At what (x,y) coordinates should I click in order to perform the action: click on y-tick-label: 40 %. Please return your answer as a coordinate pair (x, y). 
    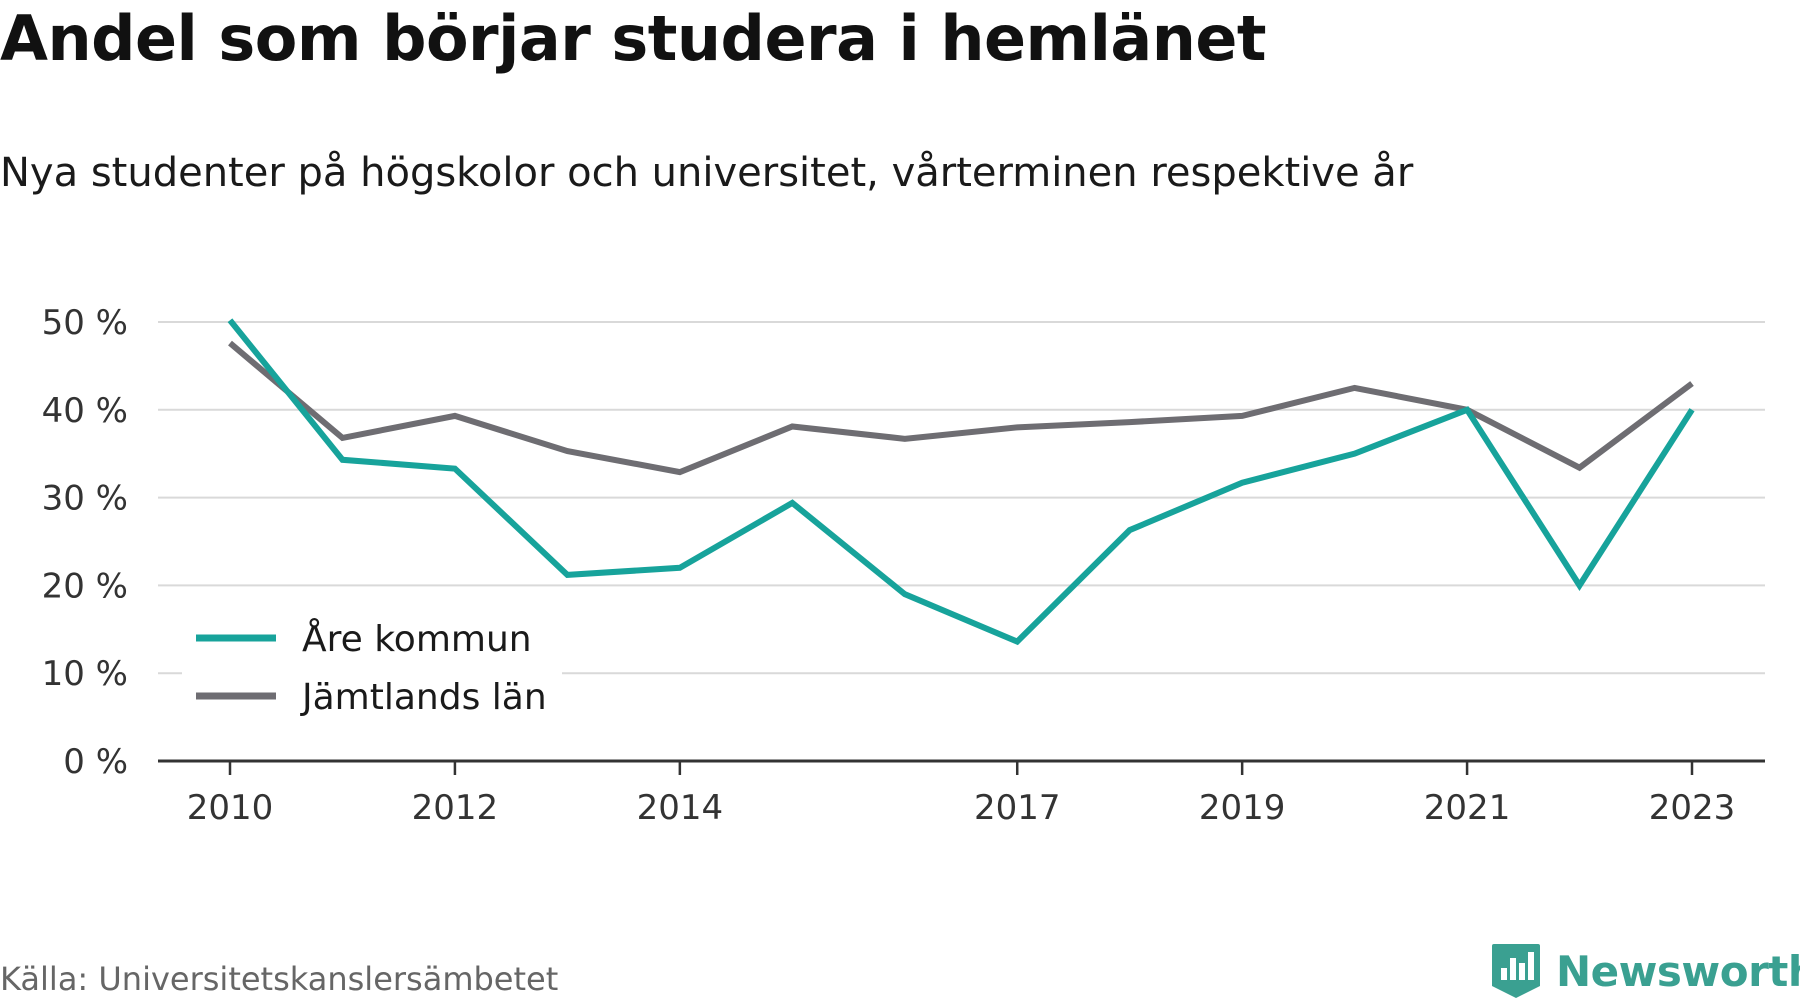
    Looking at the image, I should click on (85, 411).